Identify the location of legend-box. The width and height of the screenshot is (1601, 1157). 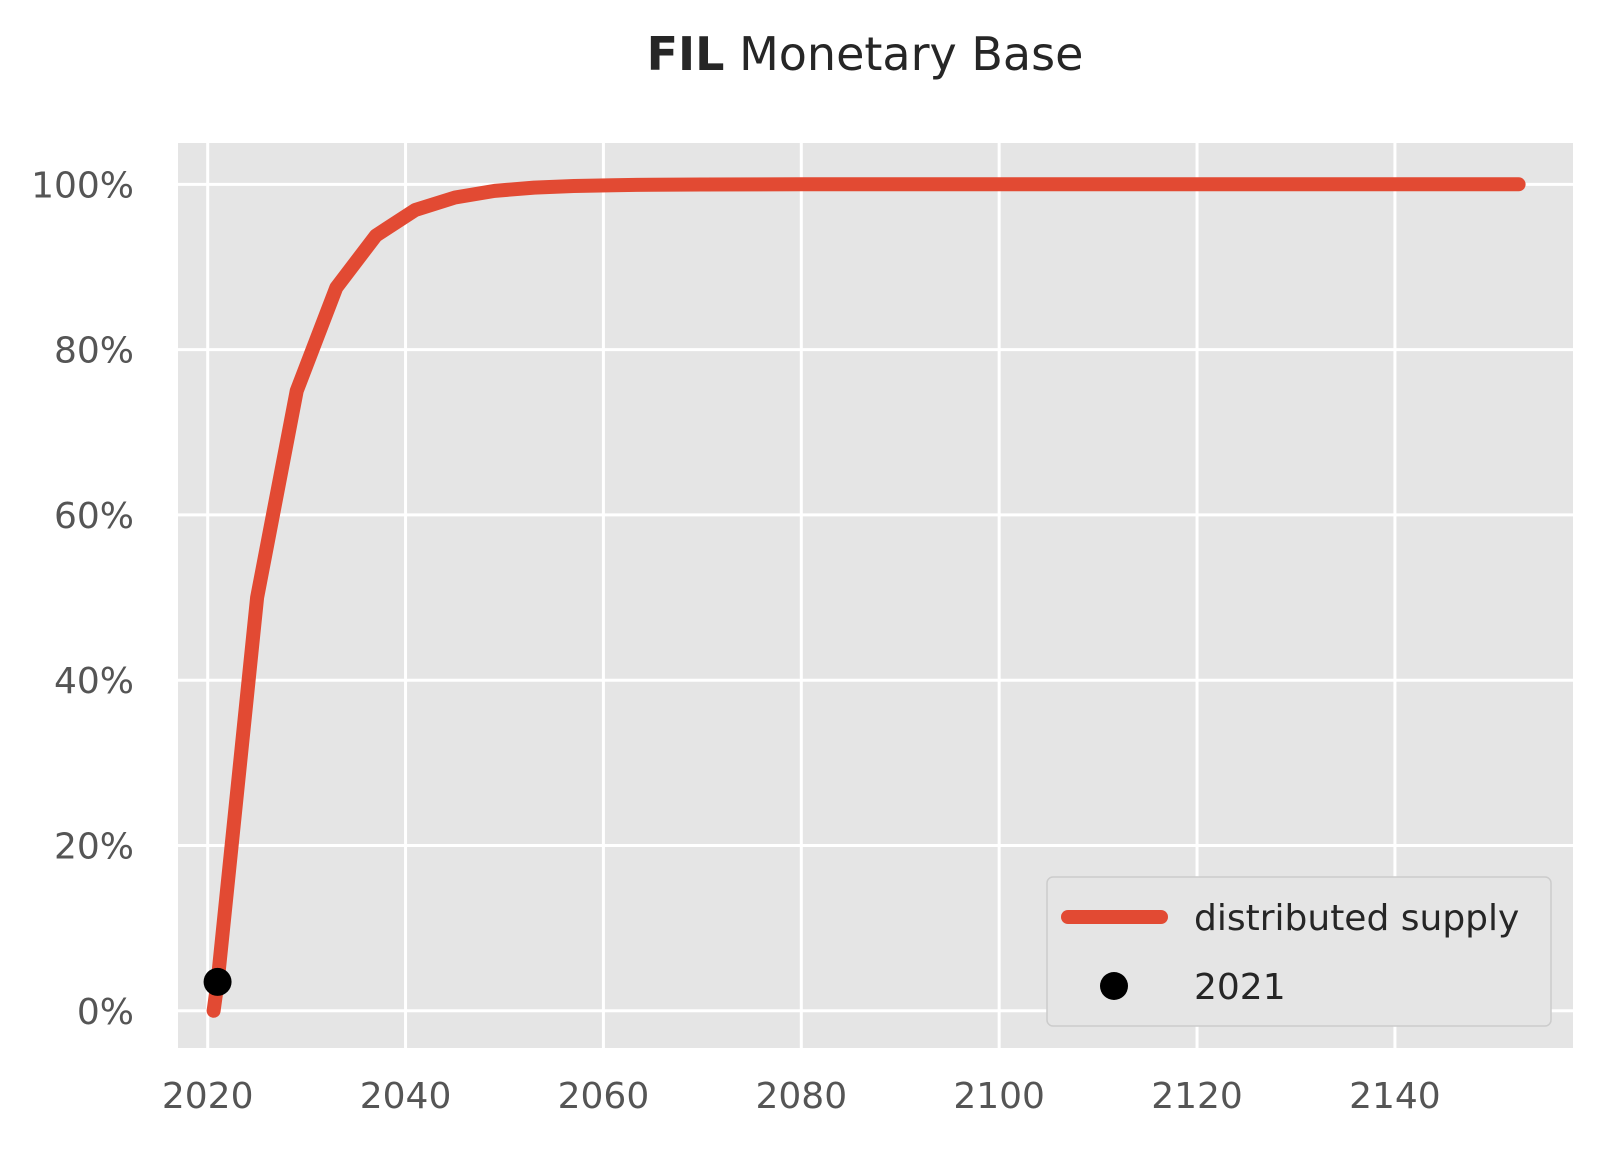
(1299, 951).